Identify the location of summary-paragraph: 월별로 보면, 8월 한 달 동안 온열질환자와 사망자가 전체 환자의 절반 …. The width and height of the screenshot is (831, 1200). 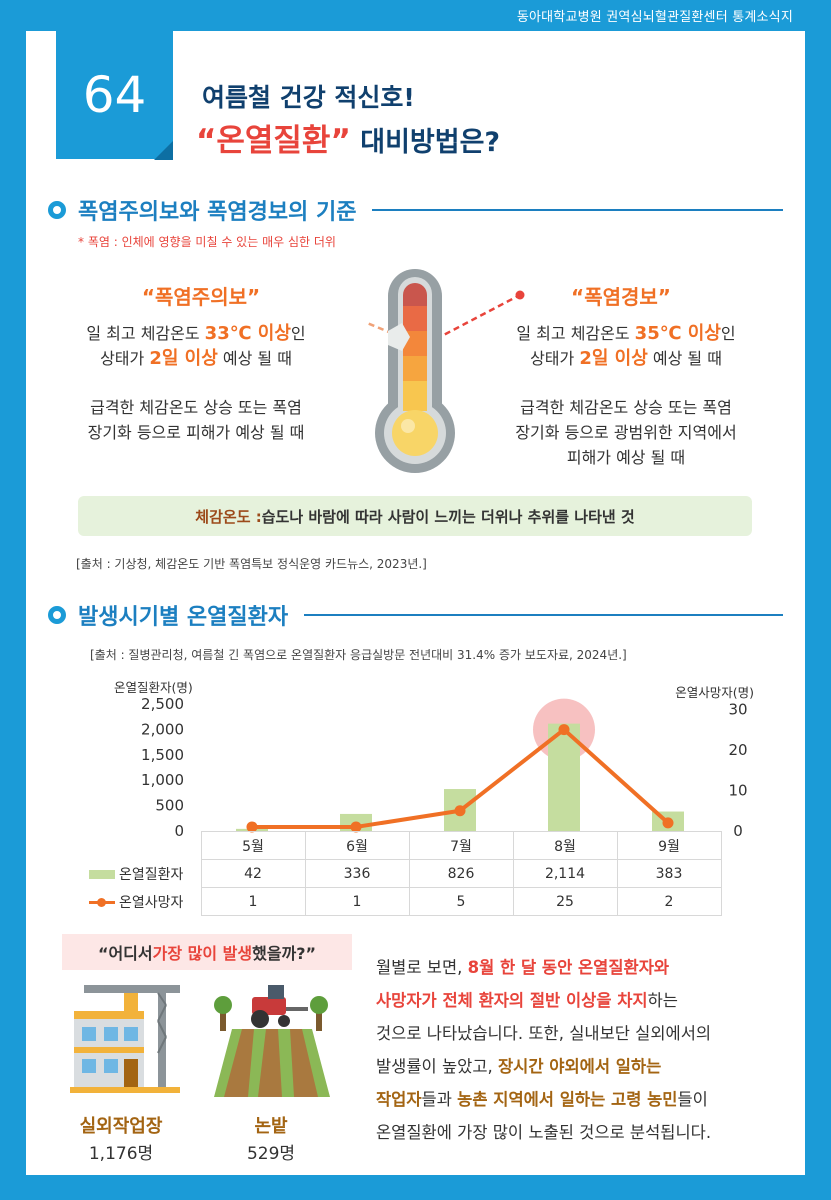
(544, 1050).